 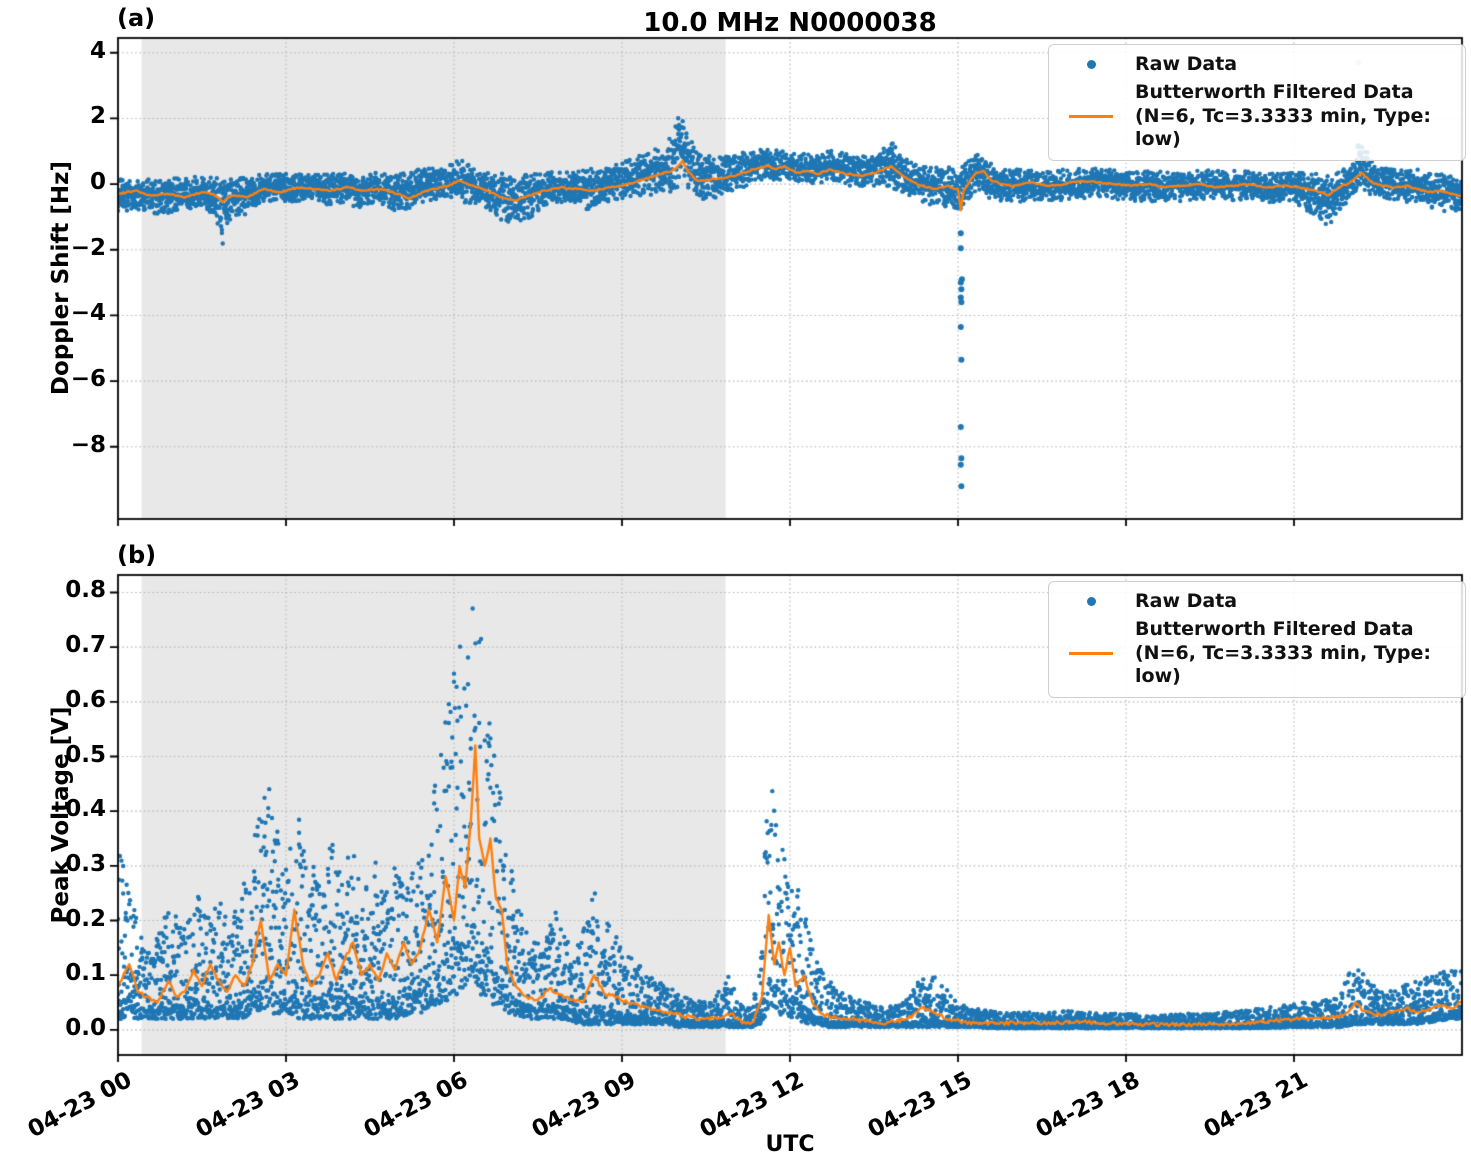 What do you see at coordinates (88, 379) in the screenshot?
I see `y-tick-label: −6` at bounding box center [88, 379].